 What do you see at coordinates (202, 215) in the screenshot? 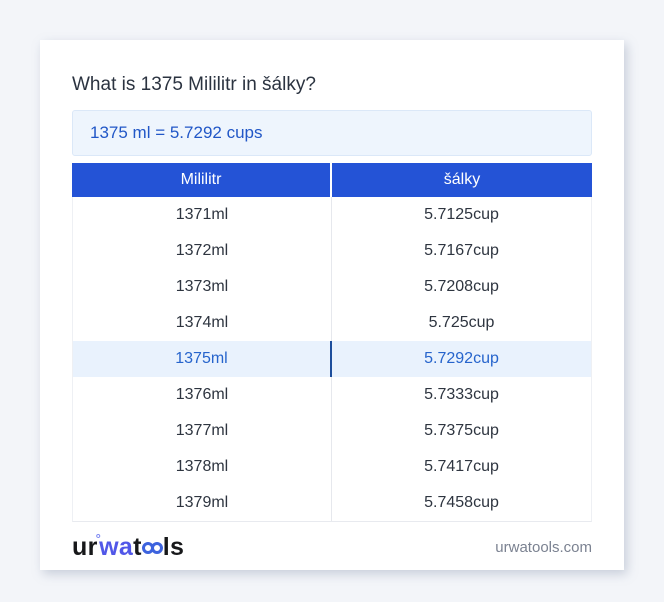
I see `ml-value: 1371ml` at bounding box center [202, 215].